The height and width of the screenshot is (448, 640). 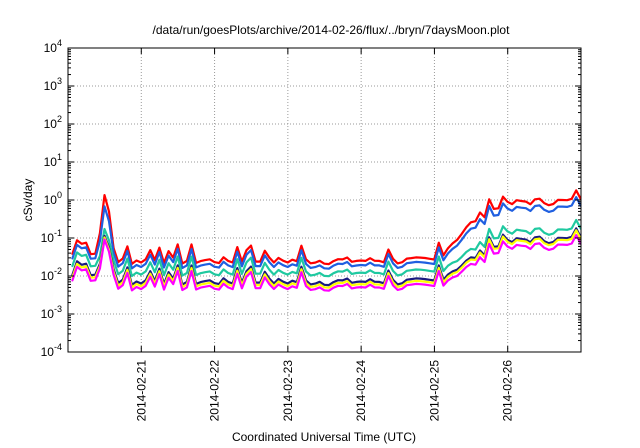 What do you see at coordinates (215, 391) in the screenshot?
I see `x-tick-label: 2014-02-22` at bounding box center [215, 391].